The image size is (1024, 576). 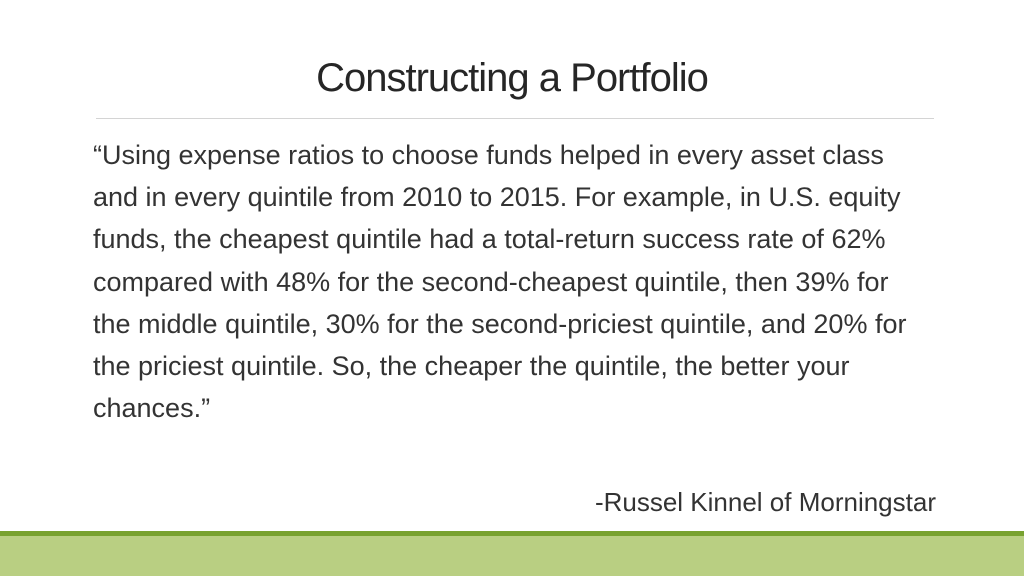 I want to click on footer-band, so click(x=512, y=556).